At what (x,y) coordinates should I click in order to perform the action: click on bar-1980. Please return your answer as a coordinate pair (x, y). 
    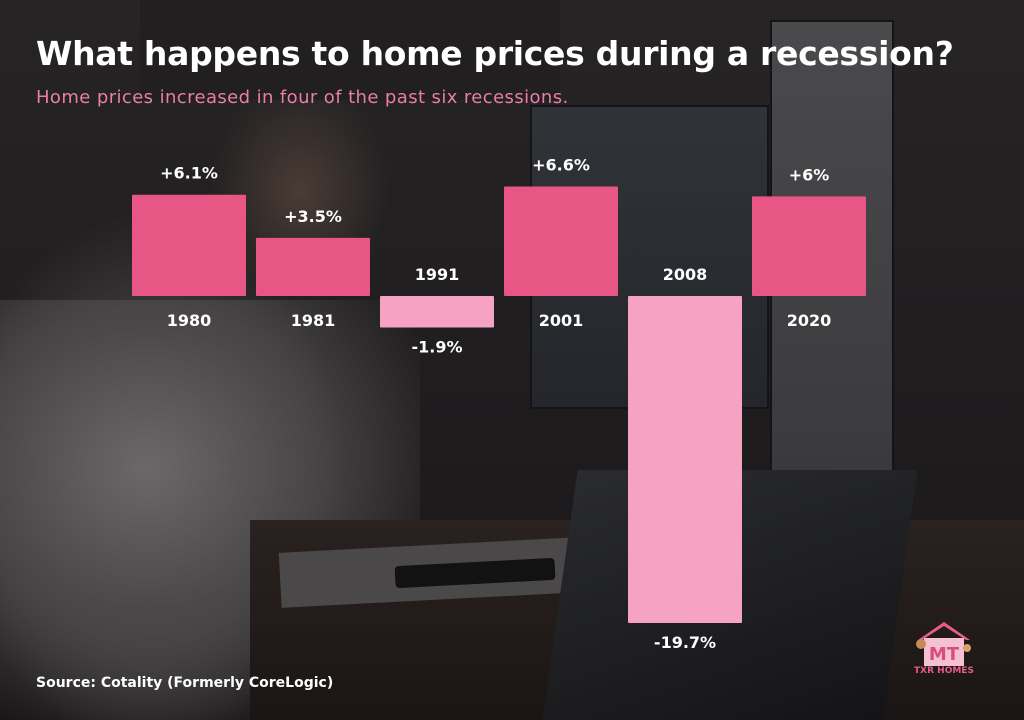
    Looking at the image, I should click on (189, 245).